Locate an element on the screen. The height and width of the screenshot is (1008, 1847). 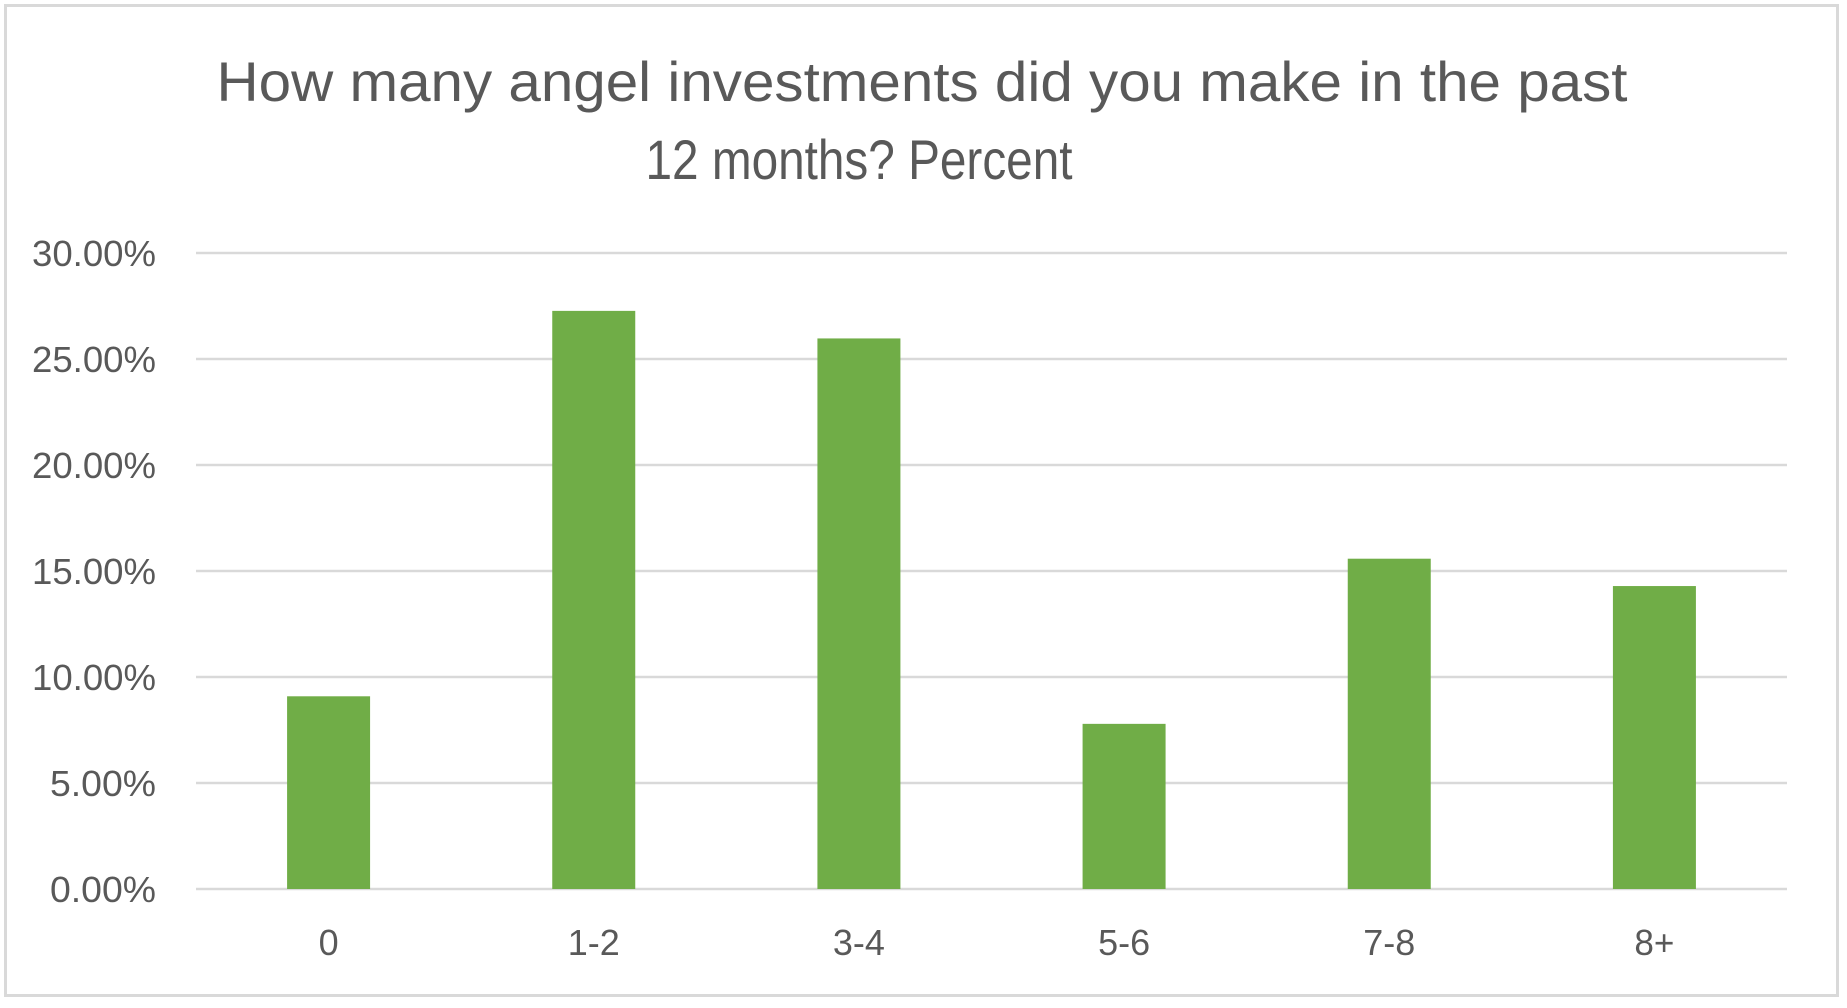
x-tick-label: 3-4 is located at coordinates (859, 942).